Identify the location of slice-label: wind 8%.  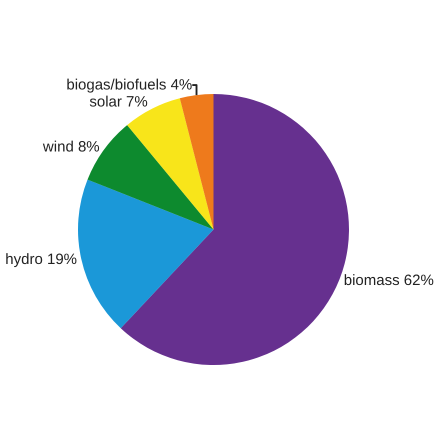
(71, 147).